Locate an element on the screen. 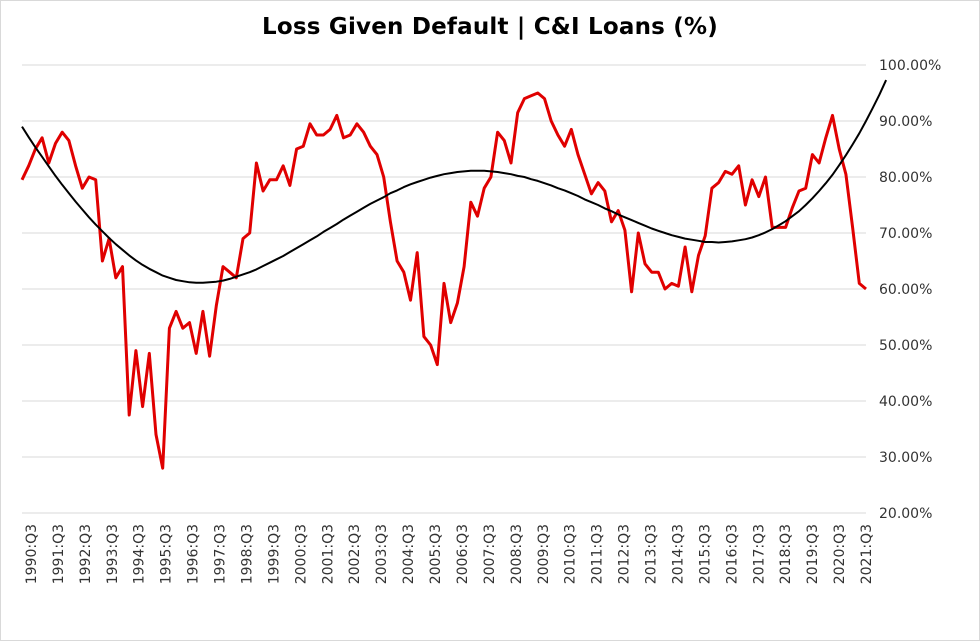  y-tick-label: 40.00% is located at coordinates (905, 402).